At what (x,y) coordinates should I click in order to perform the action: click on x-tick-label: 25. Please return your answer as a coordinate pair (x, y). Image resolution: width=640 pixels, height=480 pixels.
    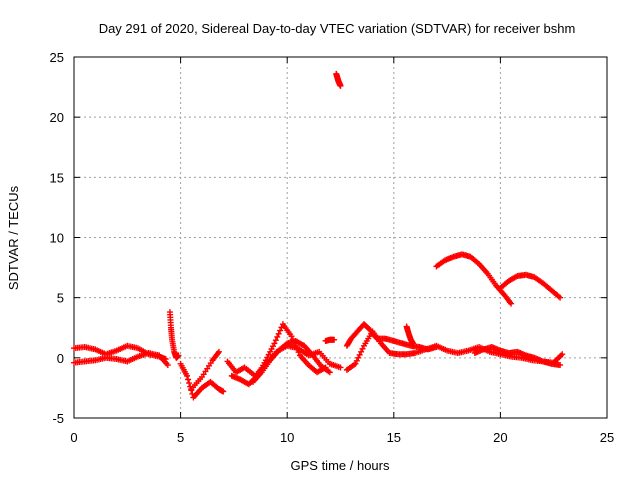
    Looking at the image, I should click on (607, 437).